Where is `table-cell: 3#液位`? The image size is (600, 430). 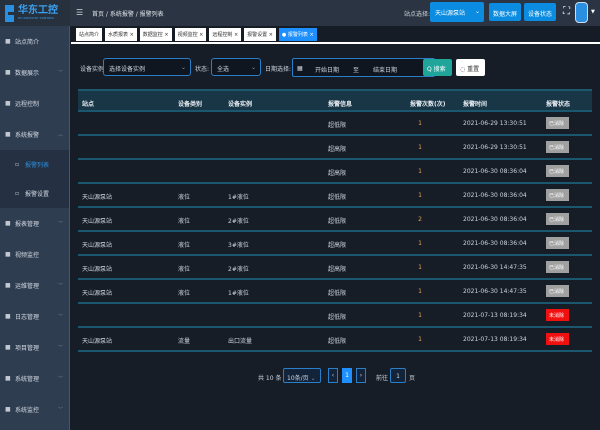
table-cell: 3#液位 is located at coordinates (238, 245).